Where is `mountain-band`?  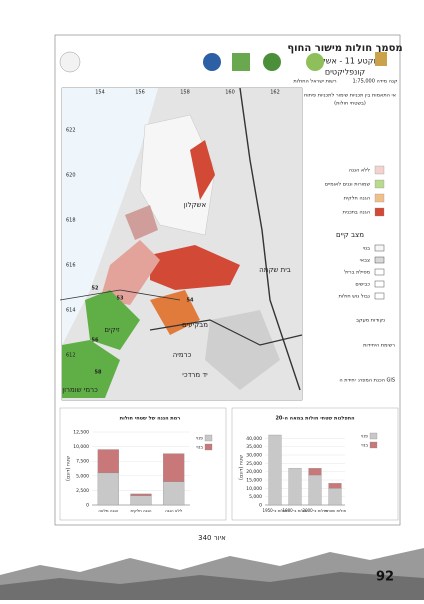
mountain-band is located at coordinates (212, 574).